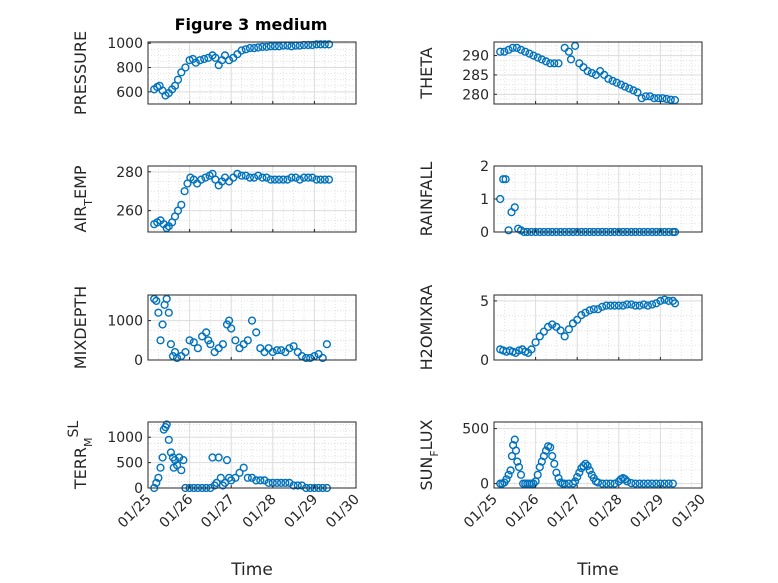 This screenshot has width=778, height=583. Describe the element at coordinates (129, 93) in the screenshot. I see `y-tick-label: 600` at that location.